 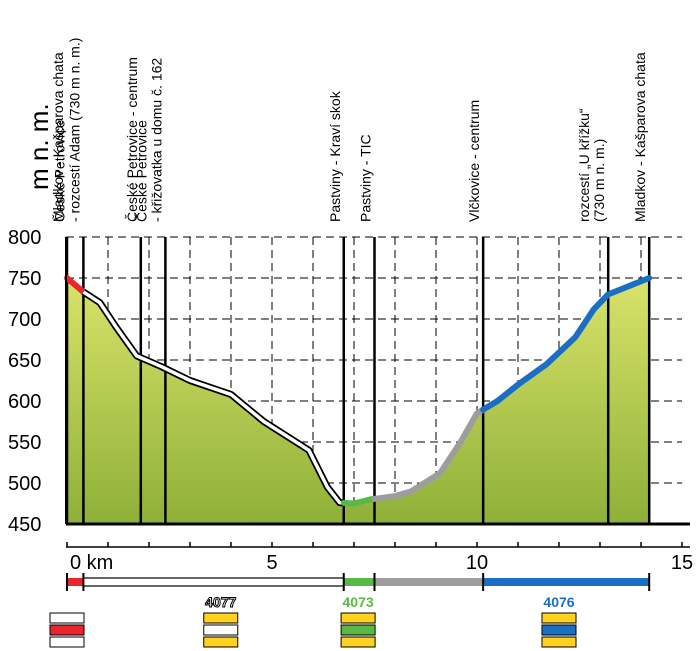 I want to click on waypoint-label: Vlčkovice - centrum, so click(x=474, y=161).